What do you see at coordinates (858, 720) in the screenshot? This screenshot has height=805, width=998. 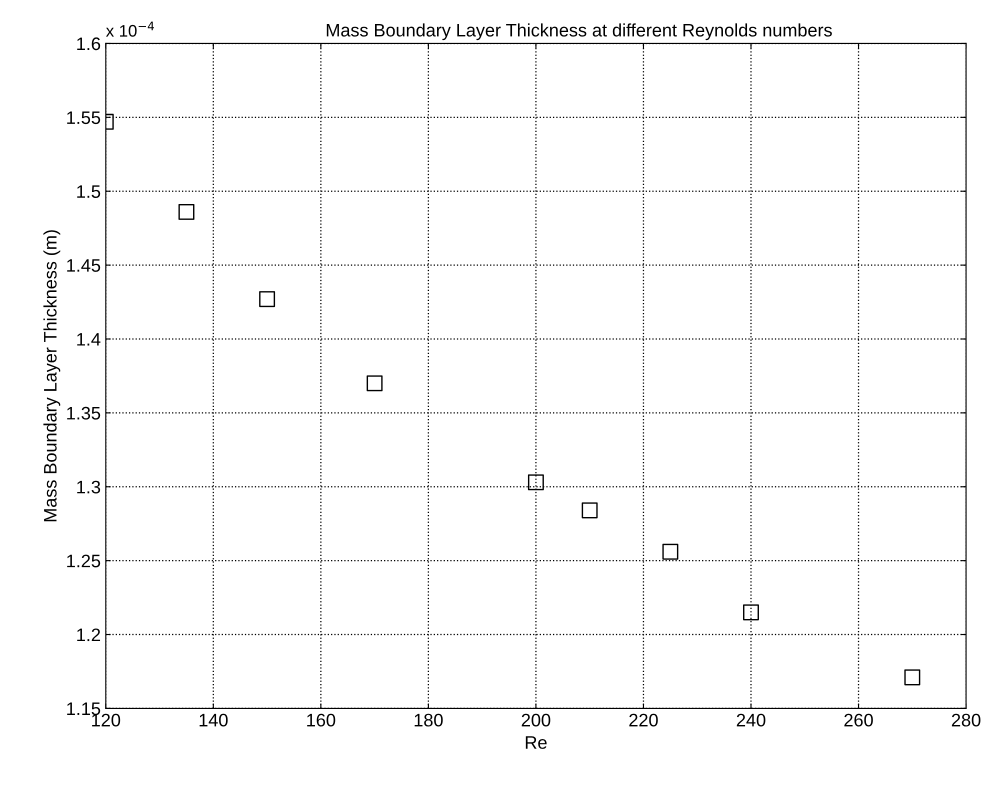 I see `x-tick-label: 260` at bounding box center [858, 720].